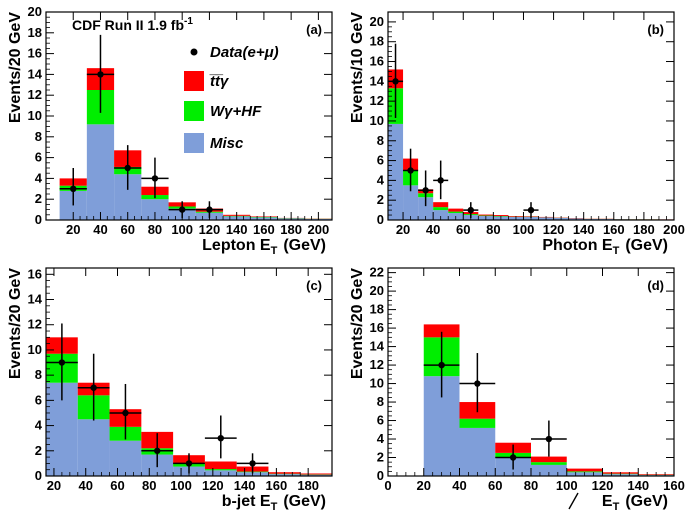  Describe the element at coordinates (149, 485) in the screenshot. I see `x-tick-label: 80` at that location.